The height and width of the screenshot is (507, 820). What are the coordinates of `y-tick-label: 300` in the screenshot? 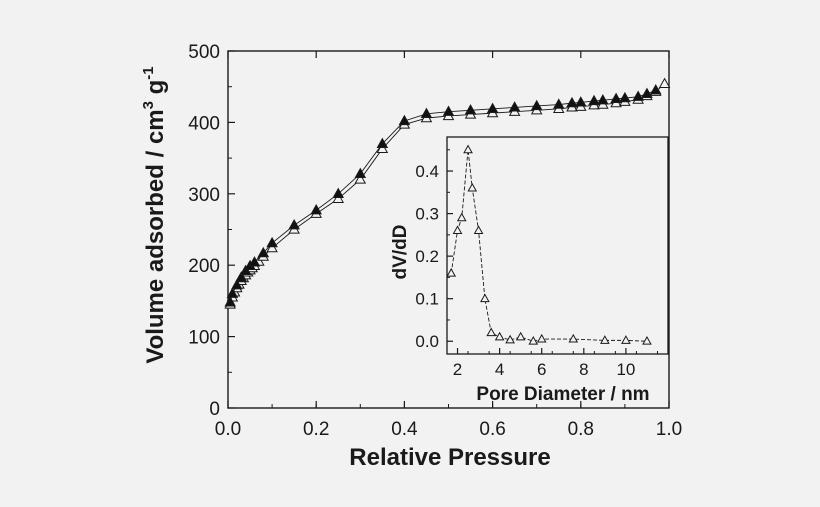 It's located at (204, 195).